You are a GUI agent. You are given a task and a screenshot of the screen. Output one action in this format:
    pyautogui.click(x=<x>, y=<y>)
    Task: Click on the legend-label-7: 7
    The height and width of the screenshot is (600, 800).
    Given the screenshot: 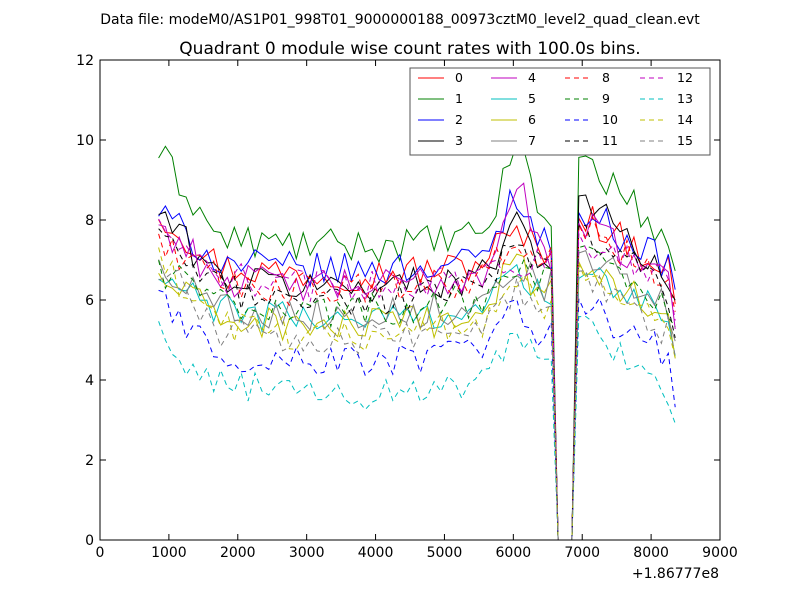 What is the action you would take?
    pyautogui.click(x=532, y=140)
    